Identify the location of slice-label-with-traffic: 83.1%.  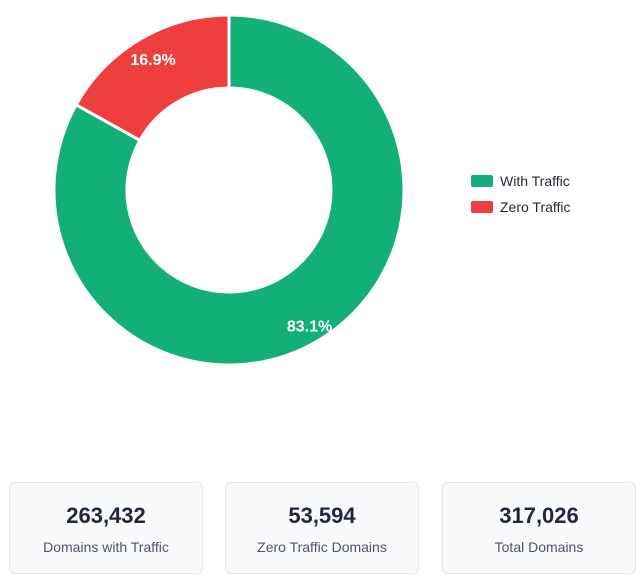
(309, 326).